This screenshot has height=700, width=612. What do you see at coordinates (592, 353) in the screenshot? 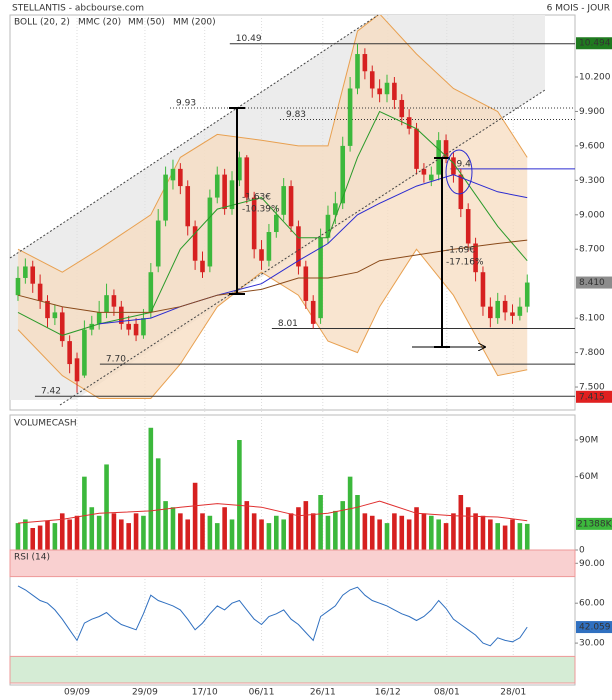
I see `y-tick-label: 7.800` at bounding box center [592, 353].